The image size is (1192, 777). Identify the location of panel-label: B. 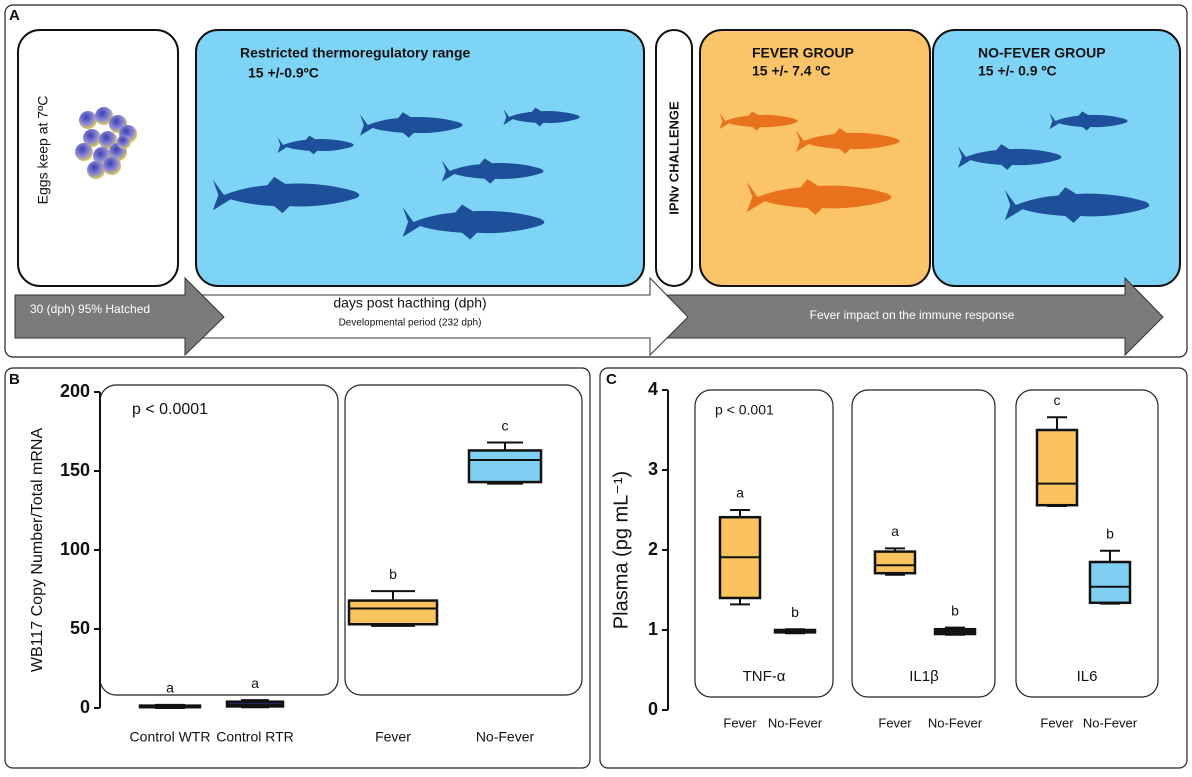
(14, 379).